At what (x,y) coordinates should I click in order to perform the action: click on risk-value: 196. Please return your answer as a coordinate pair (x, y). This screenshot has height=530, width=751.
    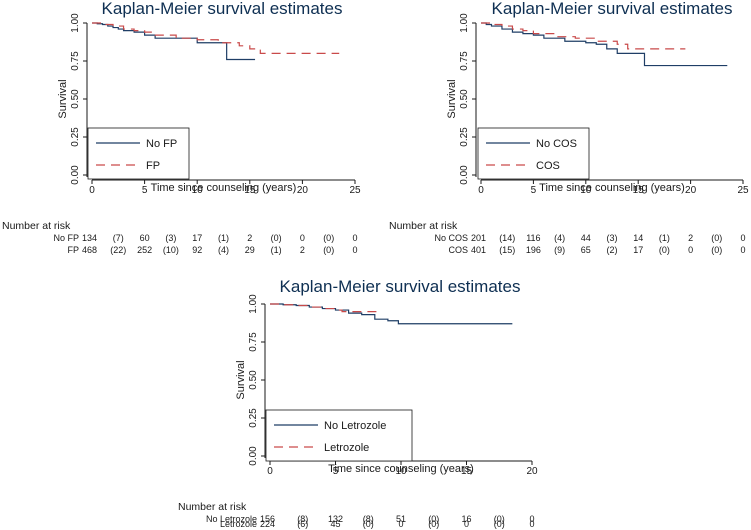
    Looking at the image, I should click on (533, 250).